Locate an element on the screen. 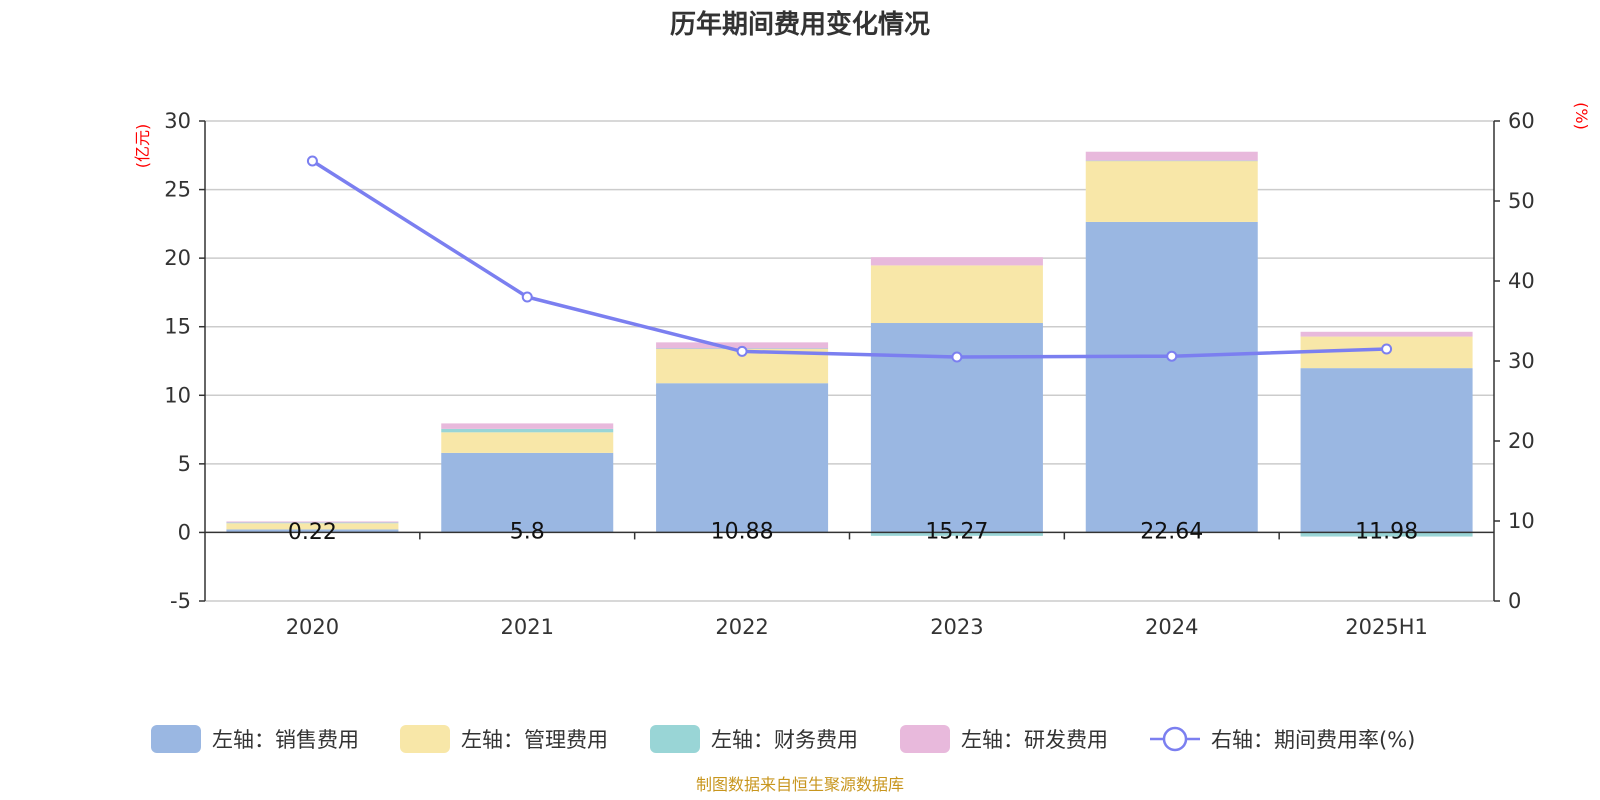 This screenshot has width=1600, height=800. data-label: 5.8 is located at coordinates (527, 531).